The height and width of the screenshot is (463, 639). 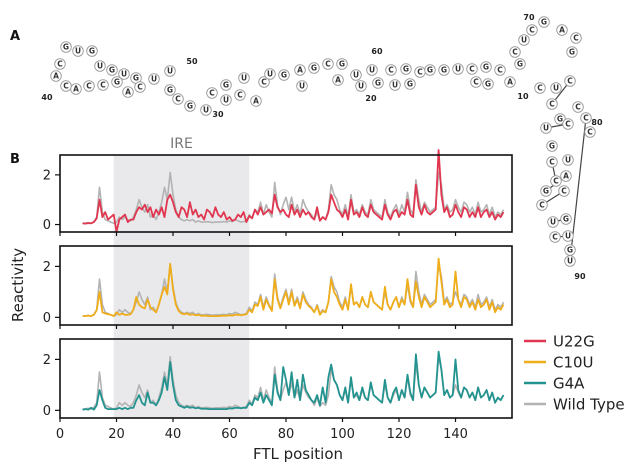 I want to click on position-number: 70, so click(x=529, y=17).